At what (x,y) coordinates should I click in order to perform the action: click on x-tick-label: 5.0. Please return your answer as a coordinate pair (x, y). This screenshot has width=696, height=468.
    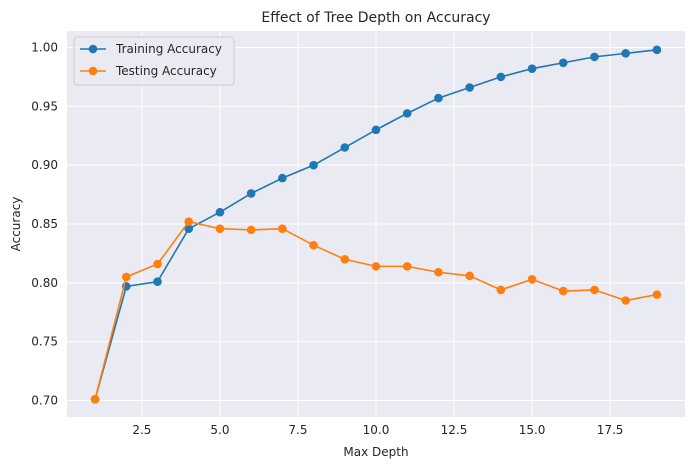
    Looking at the image, I should click on (219, 430).